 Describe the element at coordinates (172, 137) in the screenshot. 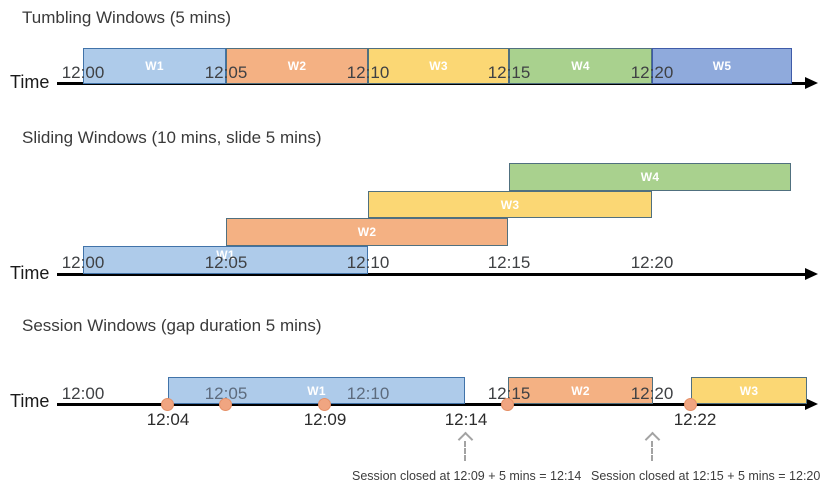

I see `section-title-sliding: Sliding Windows (10 mins, slide 5 mins)` at that location.